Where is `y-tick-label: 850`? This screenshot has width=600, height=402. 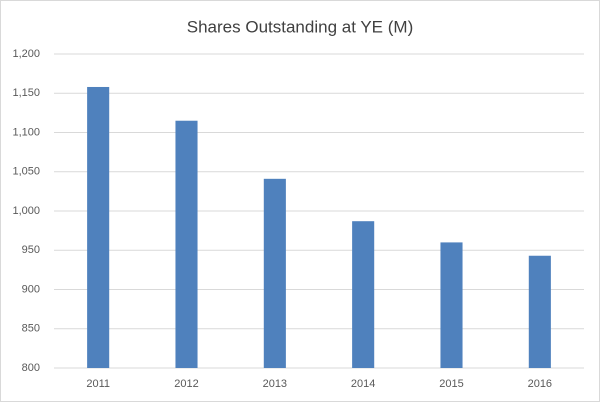
y-tick-label: 850 is located at coordinates (31, 329).